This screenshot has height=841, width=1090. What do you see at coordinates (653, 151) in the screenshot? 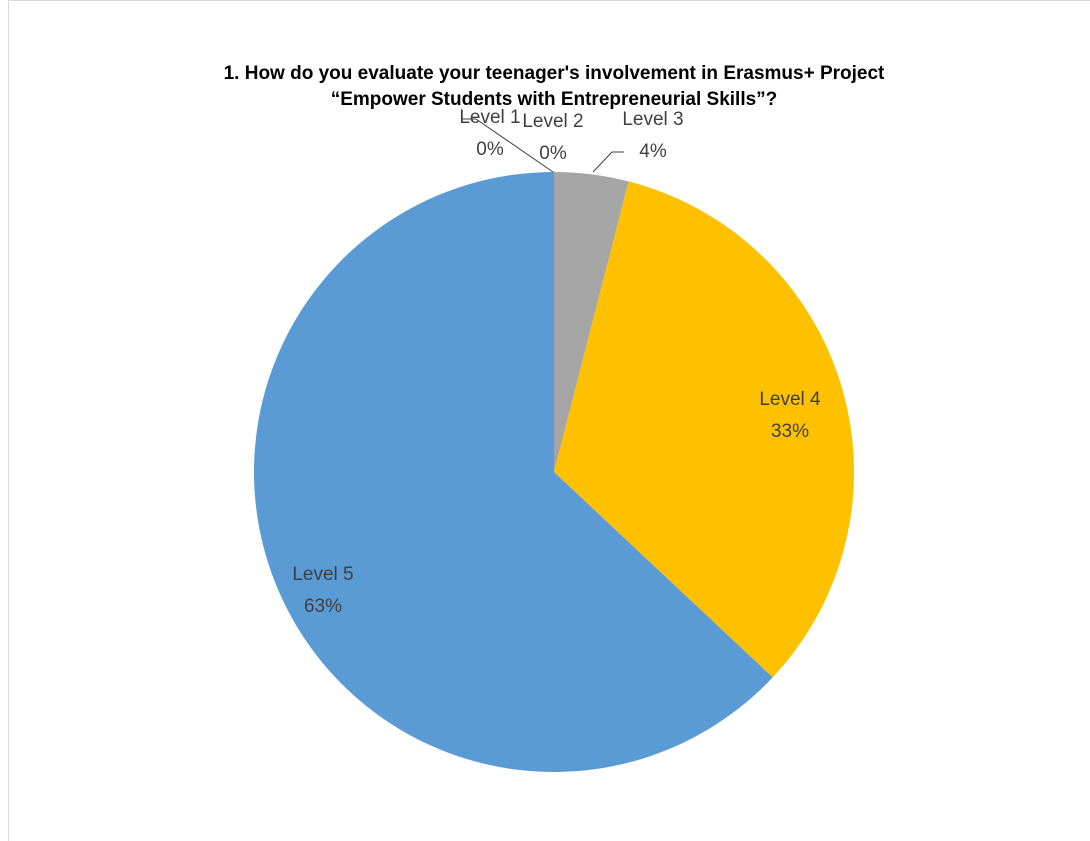
I see `slice-value-label: 4%` at bounding box center [653, 151].